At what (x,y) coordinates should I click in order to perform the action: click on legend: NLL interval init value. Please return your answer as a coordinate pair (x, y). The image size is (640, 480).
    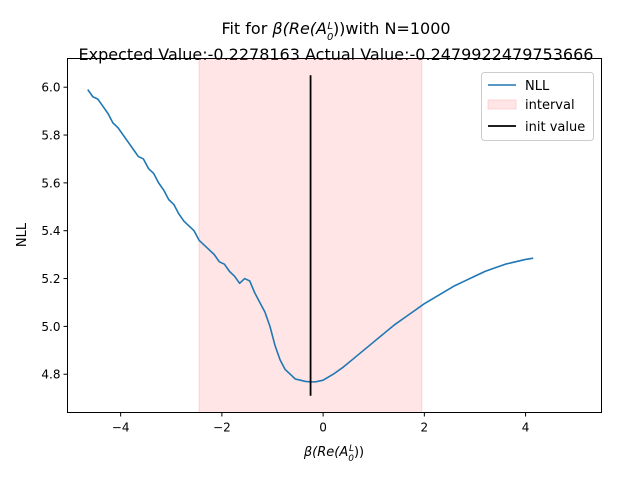
    Looking at the image, I should click on (537, 106).